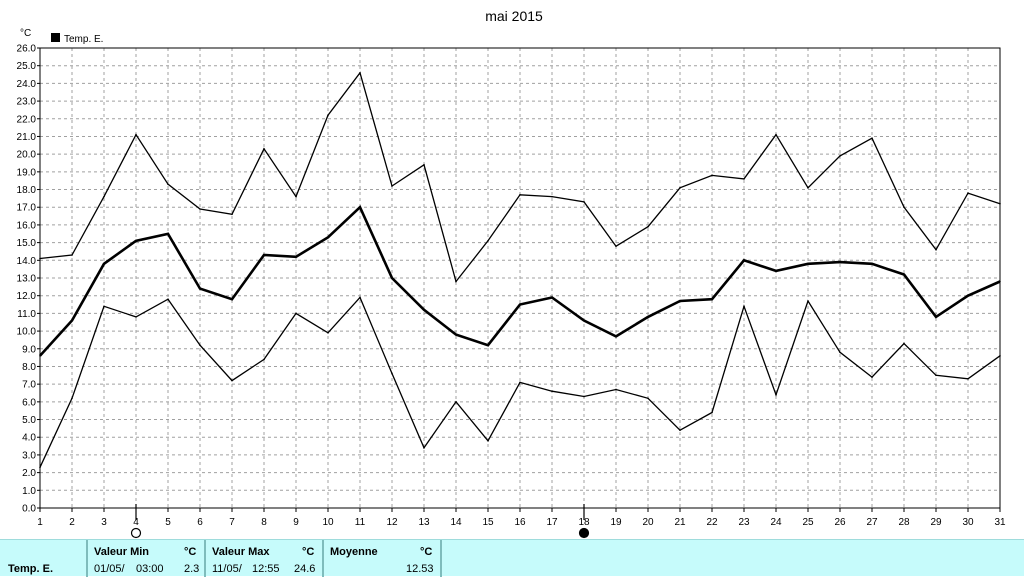  I want to click on x-tick-label: 4, so click(136, 522).